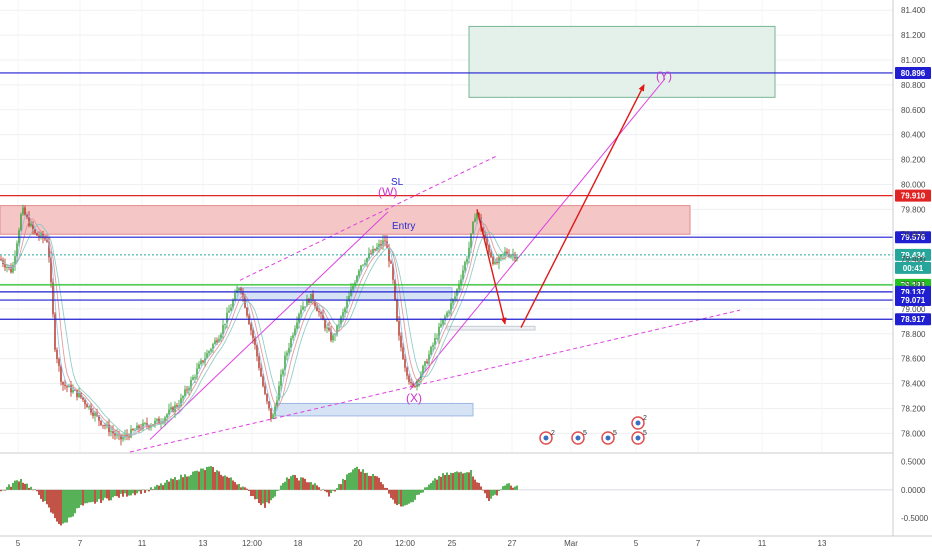 Image resolution: width=932 pixels, height=555 pixels. Describe the element at coordinates (913, 490) in the screenshot. I see `oscillator-tick-label: 0.0000` at that location.